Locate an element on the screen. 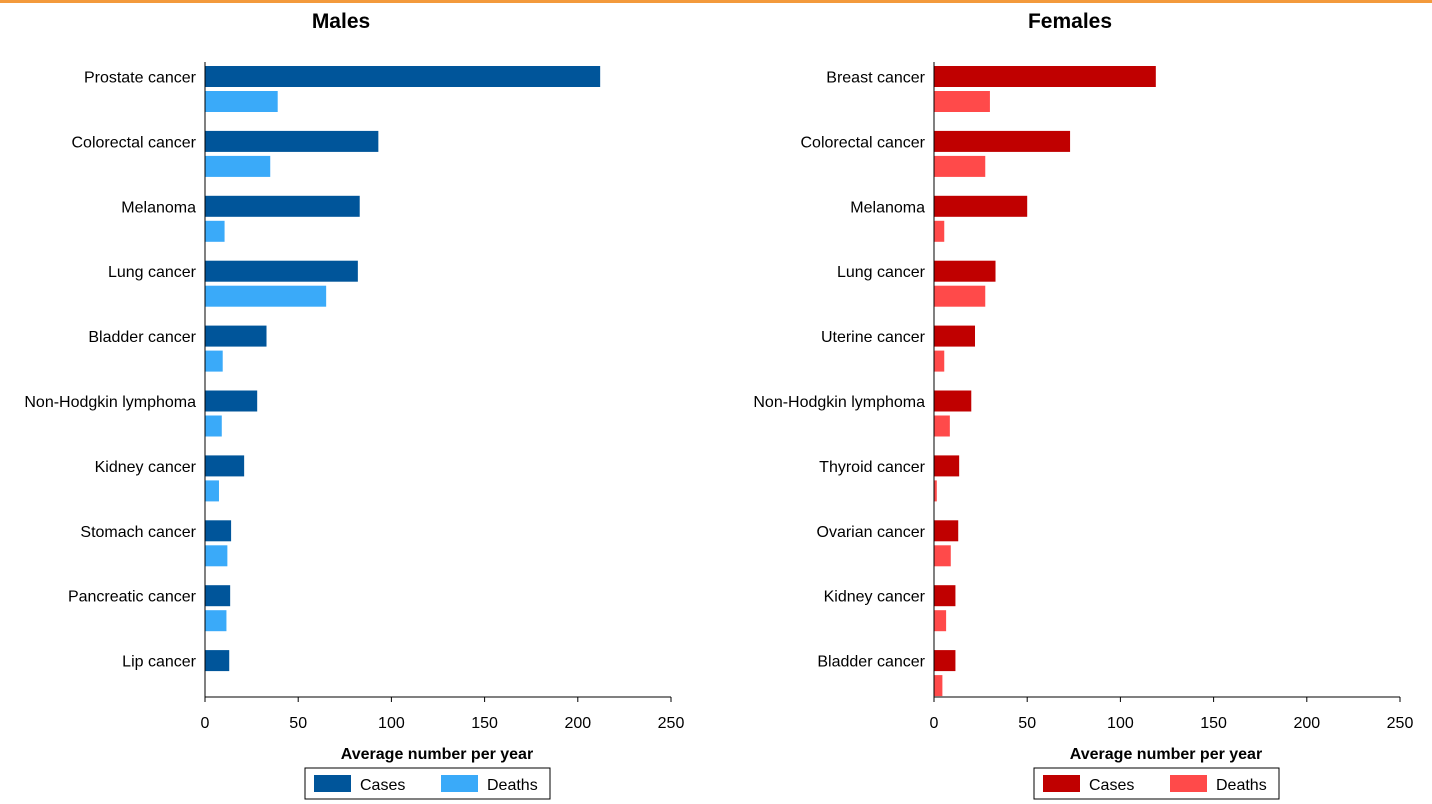 This screenshot has width=1432, height=804. bar-deaths-stomach-cancer is located at coordinates (216, 556).